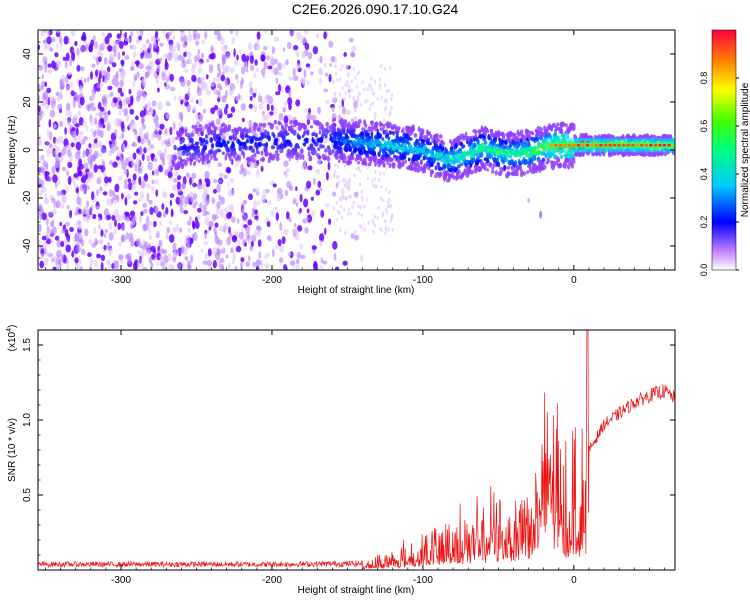 This screenshot has height=600, width=750. I want to click on spectrogram-xlabel: Height of straight line (km), so click(356, 290).